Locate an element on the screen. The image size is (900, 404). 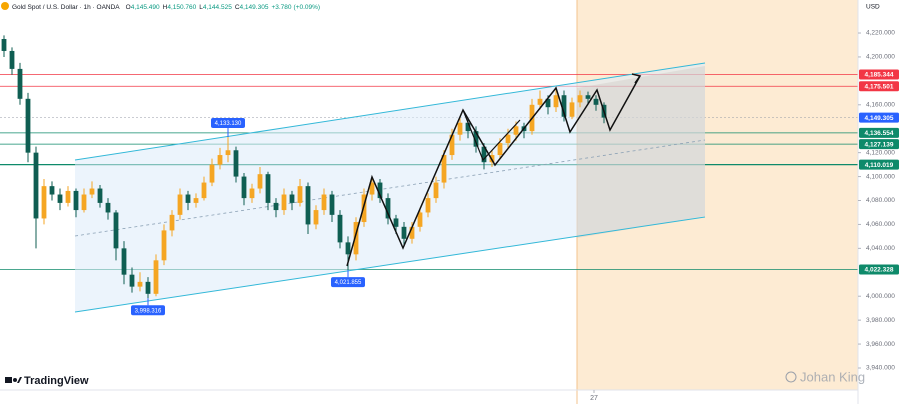
y-tick-label: 3,980.000 is located at coordinates (880, 320).